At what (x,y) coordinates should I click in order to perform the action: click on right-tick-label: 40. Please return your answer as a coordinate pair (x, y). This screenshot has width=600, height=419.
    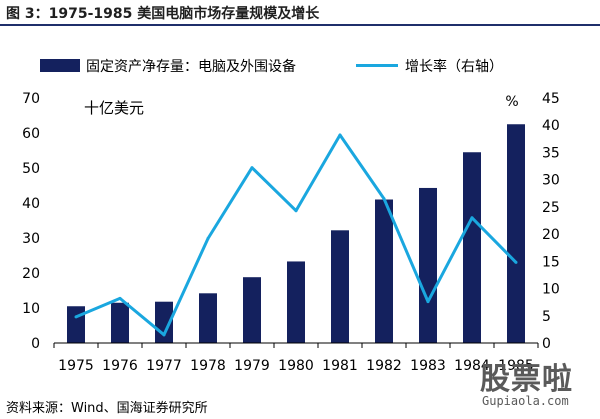
    Looking at the image, I should click on (551, 126).